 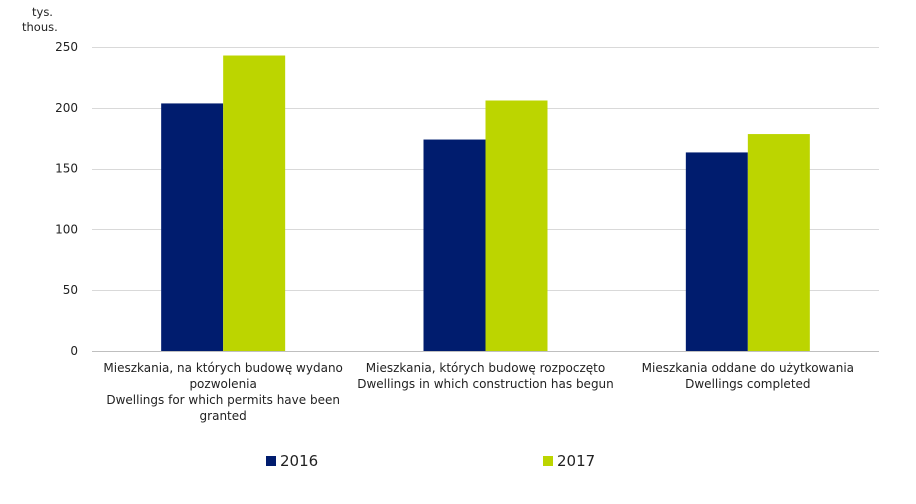 I want to click on y-tick-label: 50, so click(x=70, y=290).